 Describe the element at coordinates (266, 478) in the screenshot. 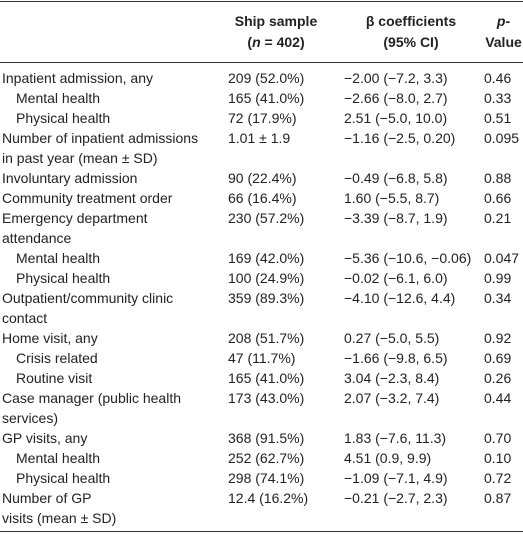

I see `table-cell: 298 (74.1%)` at that location.